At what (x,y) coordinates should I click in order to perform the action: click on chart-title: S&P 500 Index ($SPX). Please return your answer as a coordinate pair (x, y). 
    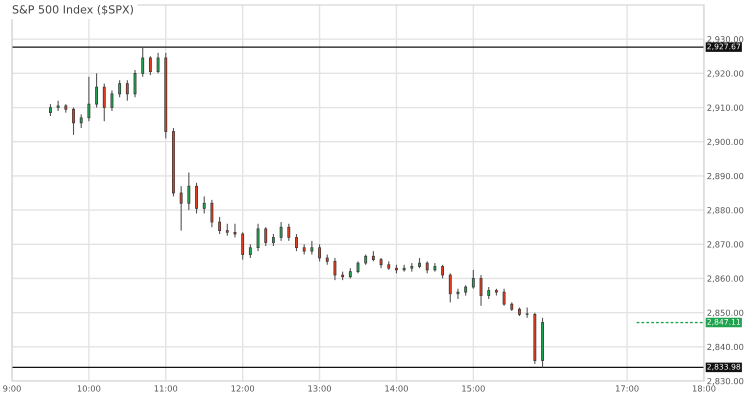
    Looking at the image, I should click on (72, 10).